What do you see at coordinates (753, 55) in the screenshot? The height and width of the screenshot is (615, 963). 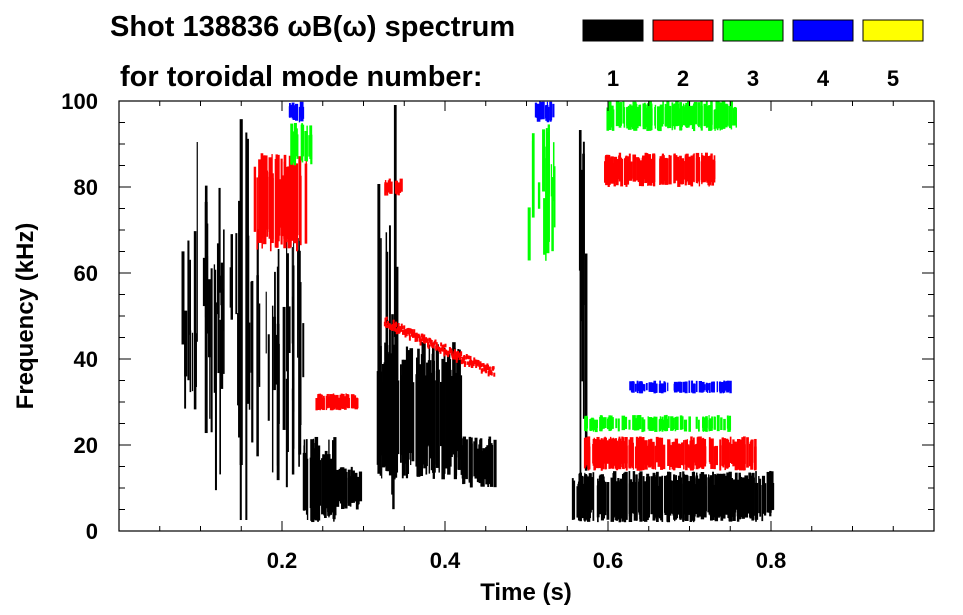 I see `legend: 1 2 3 4 5` at bounding box center [753, 55].